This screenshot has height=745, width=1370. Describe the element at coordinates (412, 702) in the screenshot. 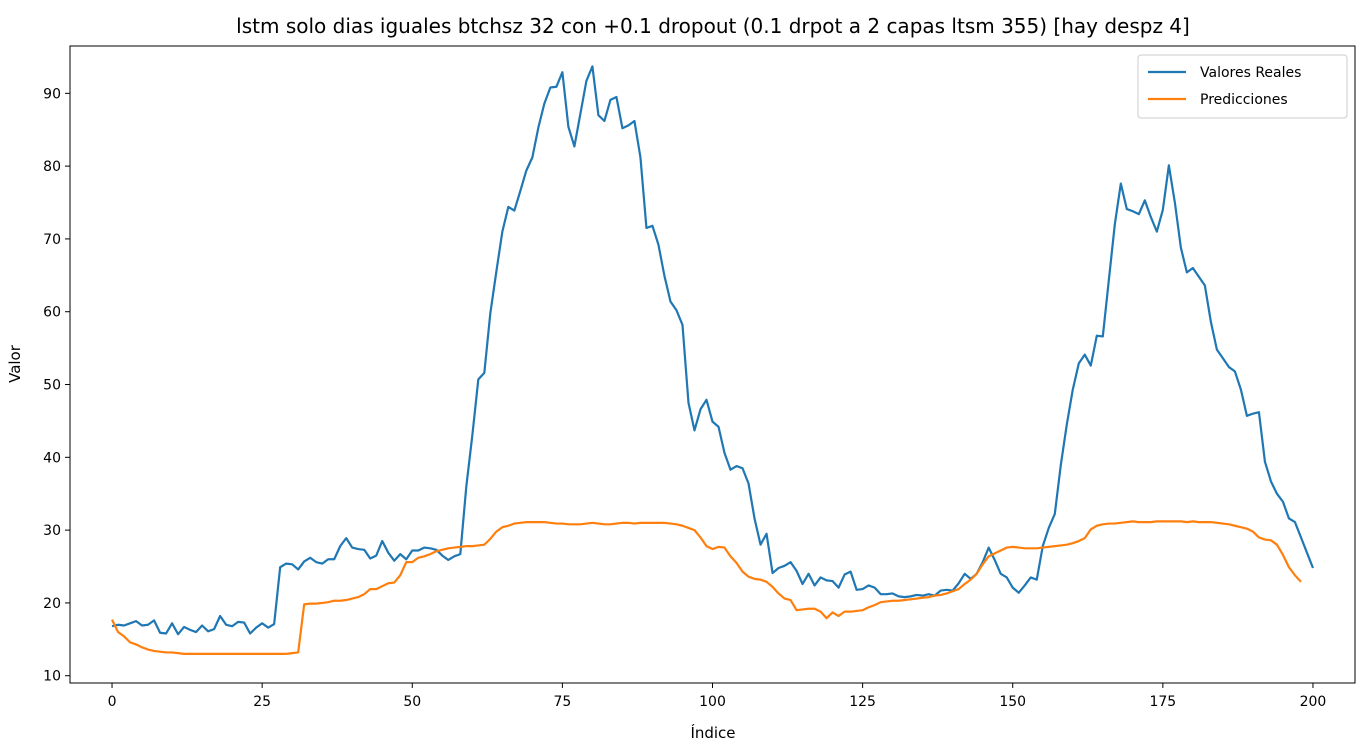

I see `x-tick-label: 50` at that location.